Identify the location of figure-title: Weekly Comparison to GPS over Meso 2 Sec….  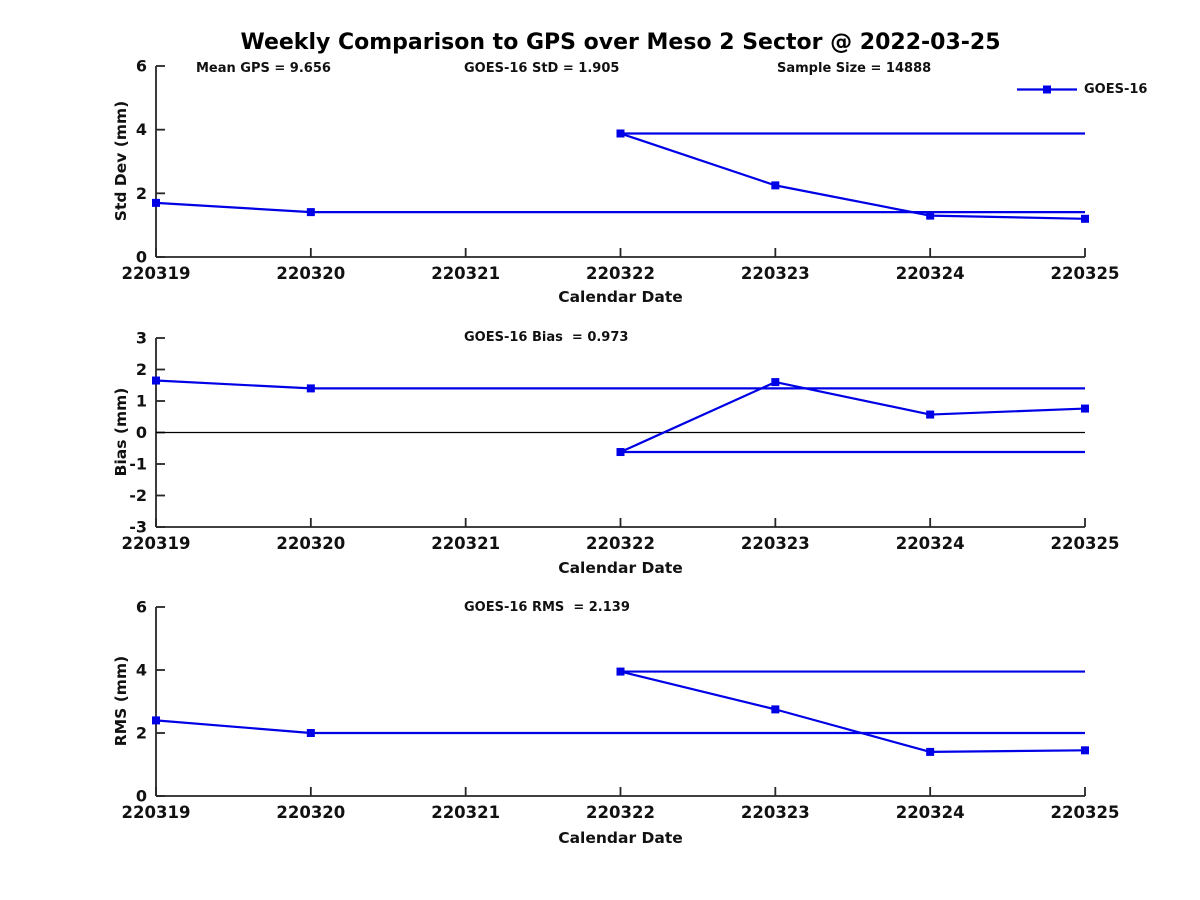
(620, 42).